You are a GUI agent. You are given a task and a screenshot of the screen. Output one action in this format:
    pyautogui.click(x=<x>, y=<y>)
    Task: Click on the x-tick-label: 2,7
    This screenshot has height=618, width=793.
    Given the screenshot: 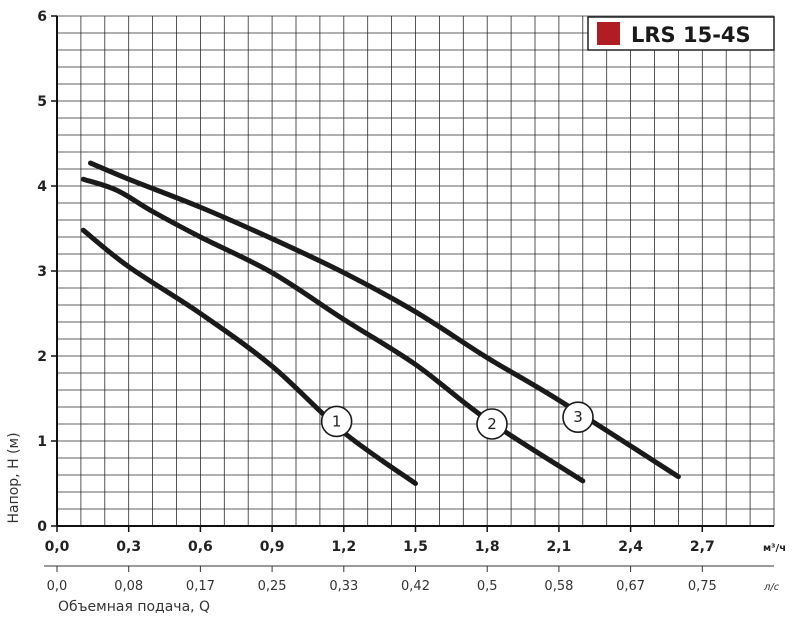 What is the action you would take?
    pyautogui.click(x=702, y=547)
    